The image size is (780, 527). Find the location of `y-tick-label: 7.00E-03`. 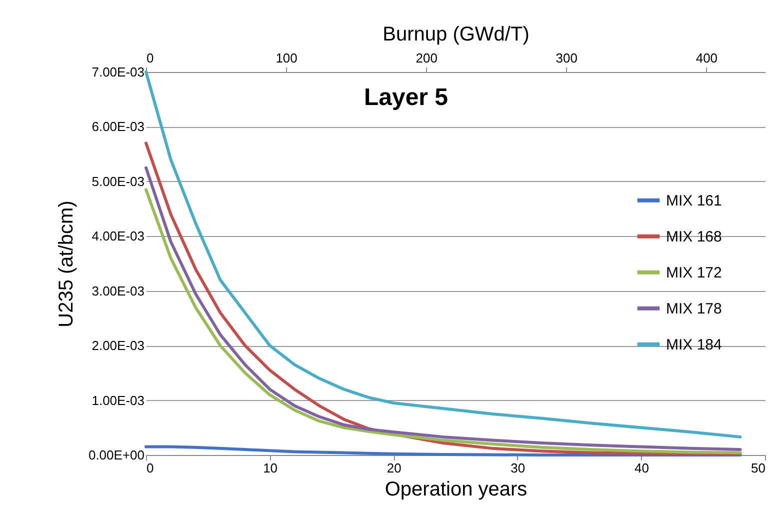

y-tick-label: 7.00E-03 is located at coordinates (118, 72).